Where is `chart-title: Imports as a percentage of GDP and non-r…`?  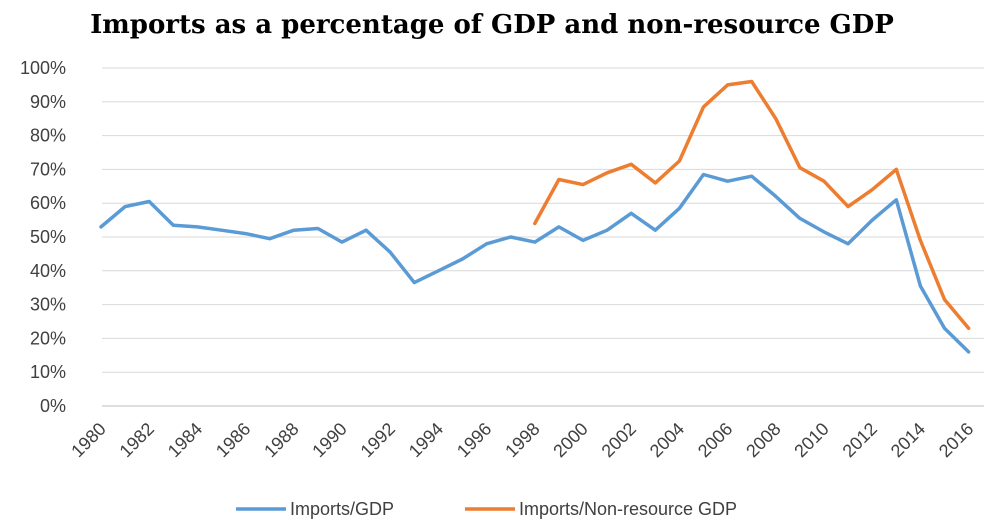
chart-title: Imports as a percentage of GDP and non-r… is located at coordinates (492, 25).